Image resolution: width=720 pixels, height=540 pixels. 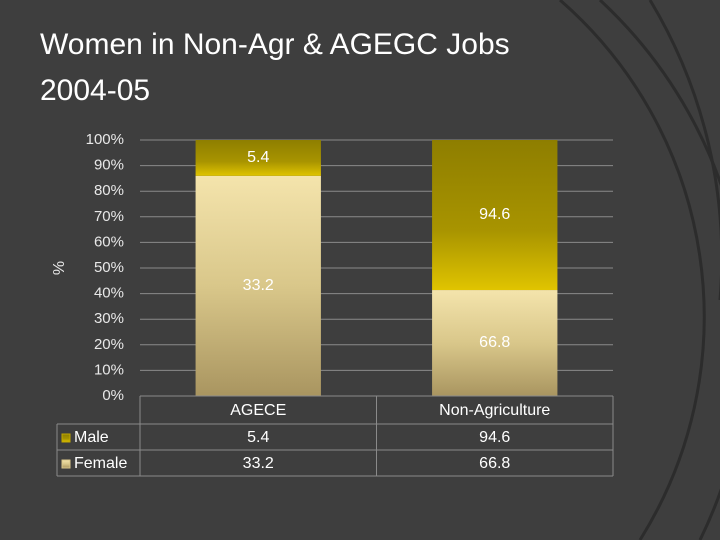 I want to click on y-tick-label: 0%, so click(x=113, y=395).